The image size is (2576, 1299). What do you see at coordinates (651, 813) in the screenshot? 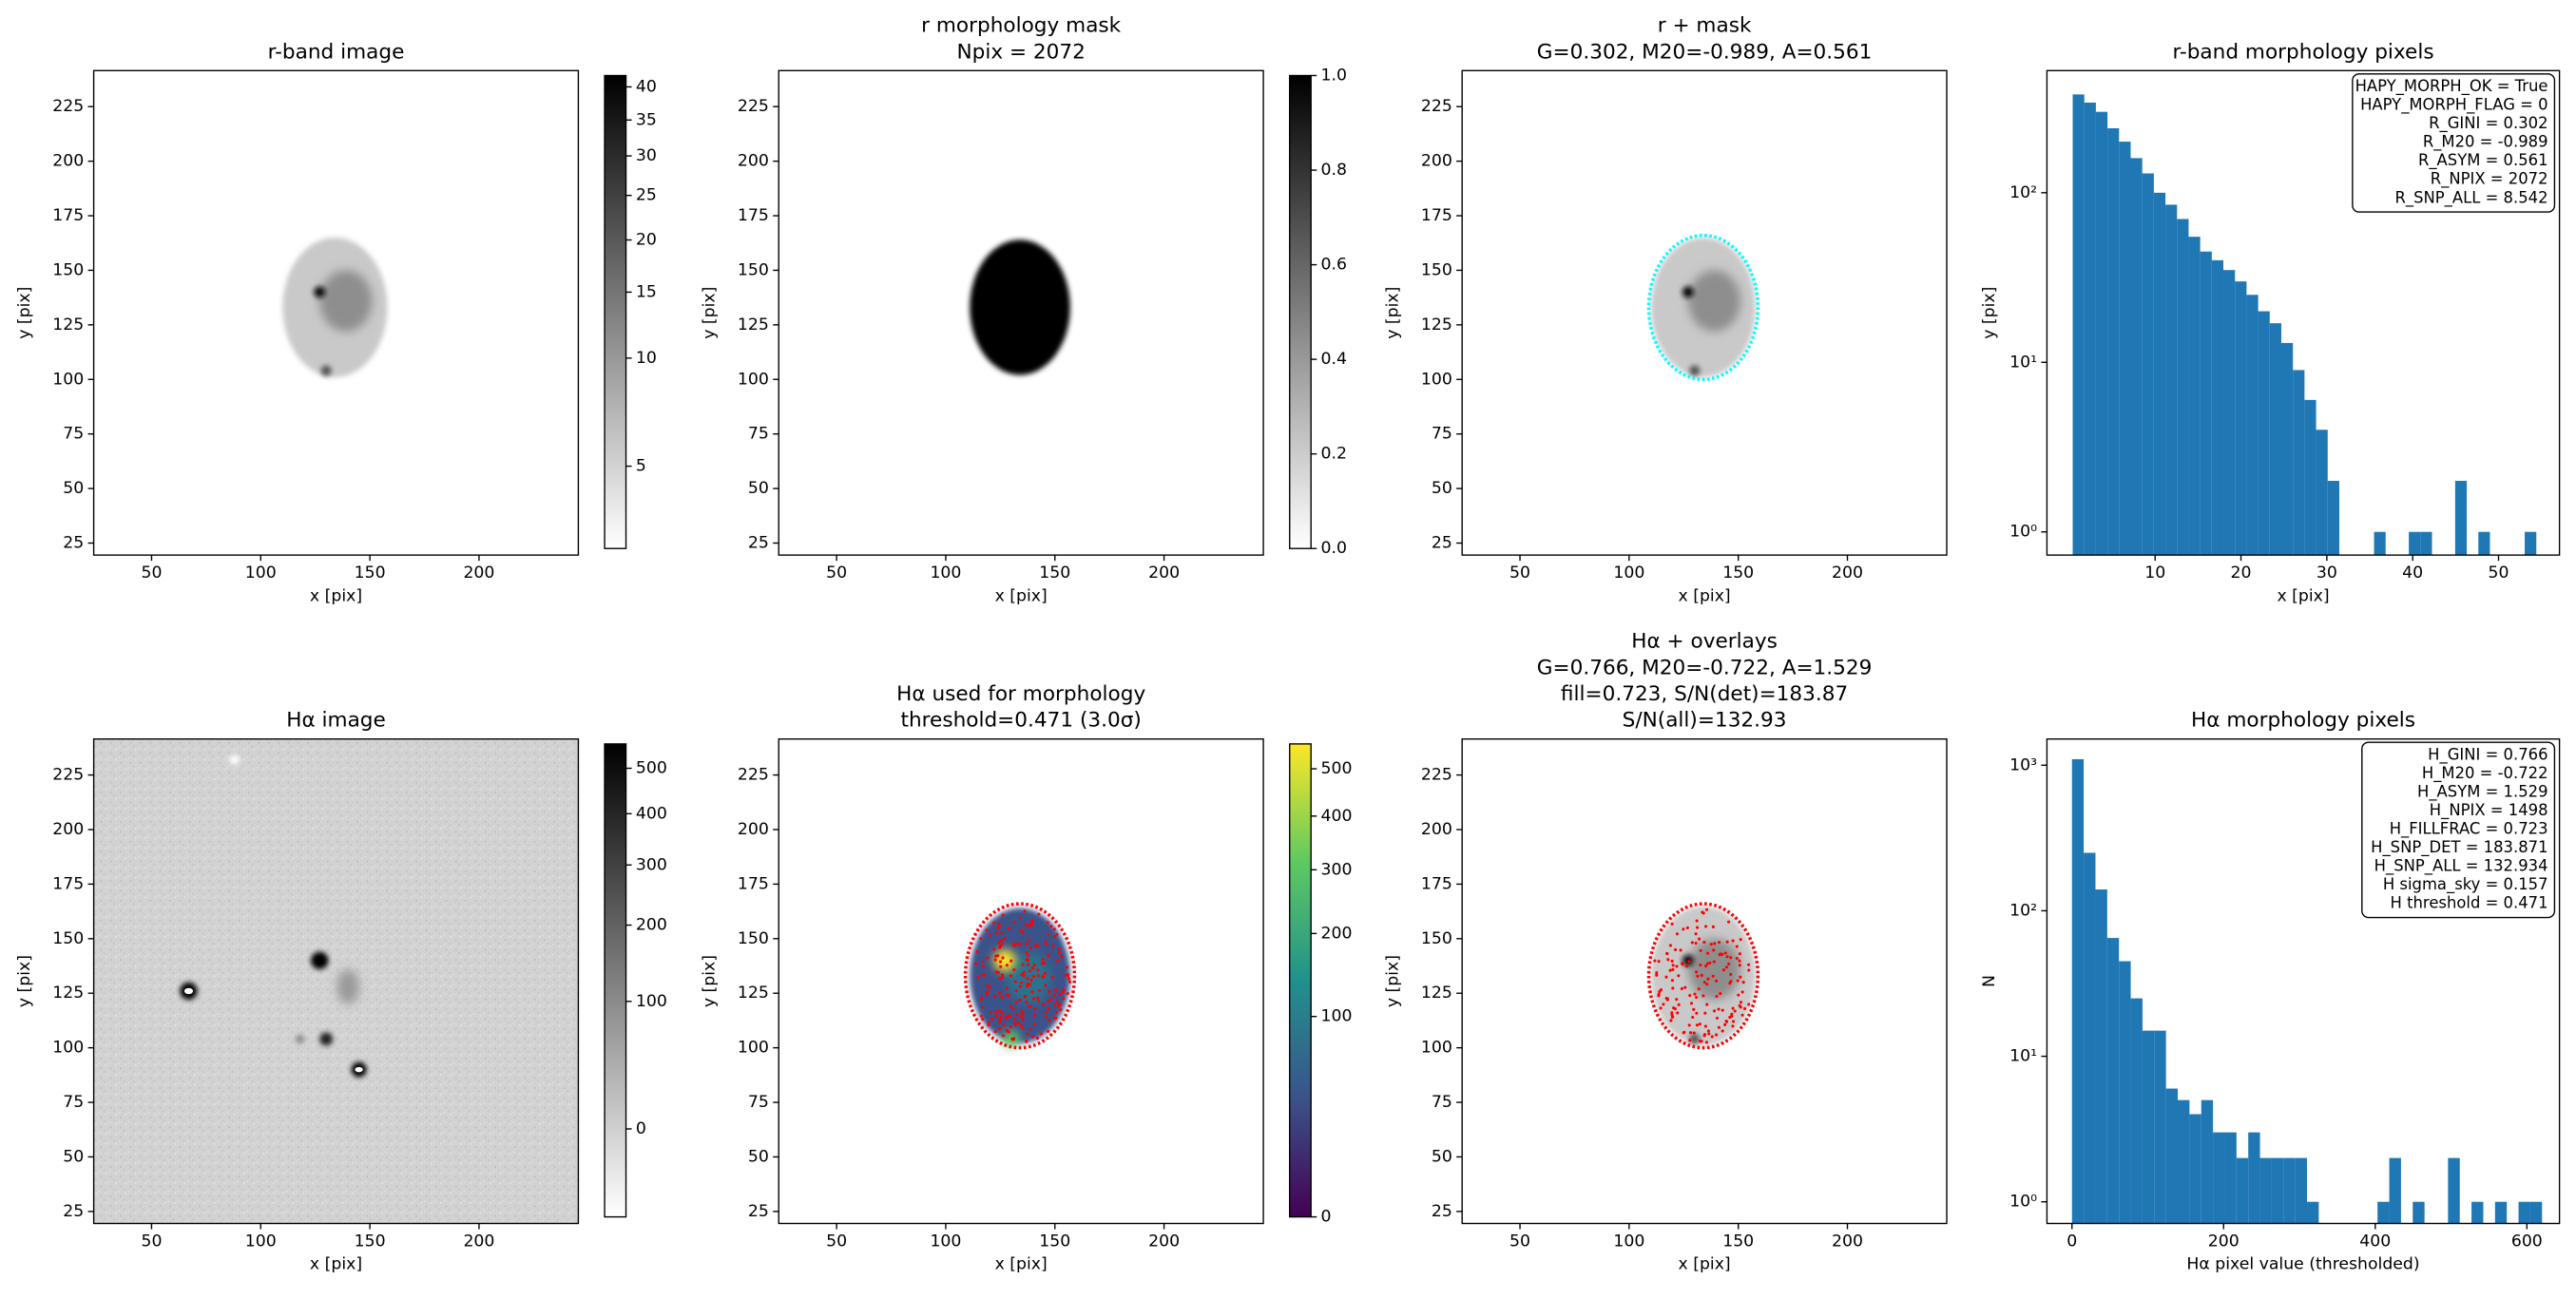
I see `colorbar-tick-label: 400` at bounding box center [651, 813].